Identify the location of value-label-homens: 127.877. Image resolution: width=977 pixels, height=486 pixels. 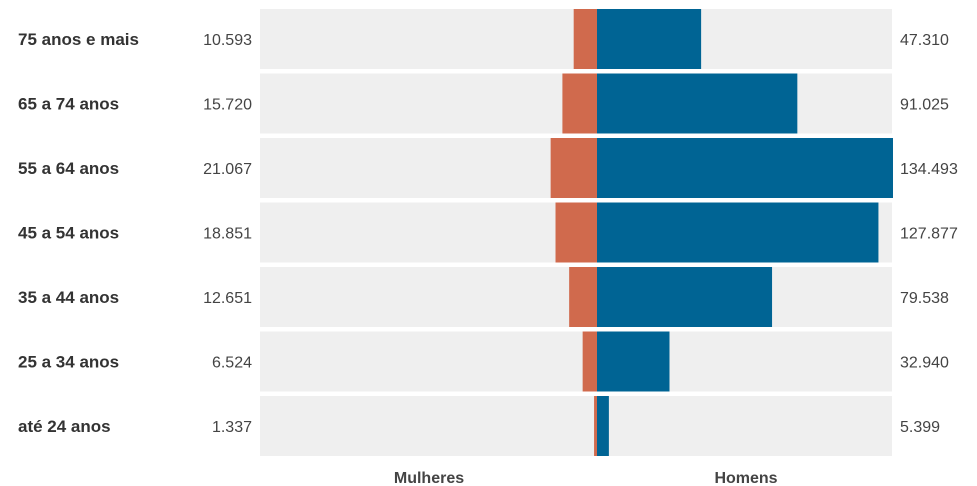
(929, 234).